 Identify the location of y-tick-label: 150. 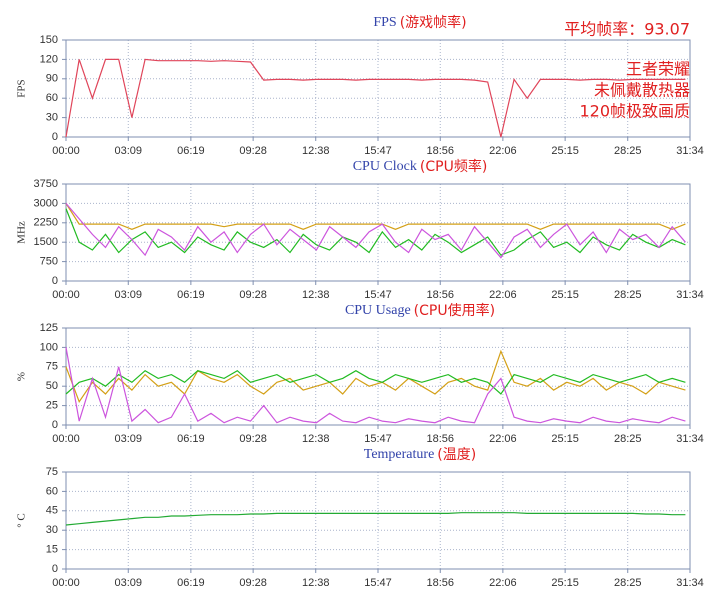
(49, 40).